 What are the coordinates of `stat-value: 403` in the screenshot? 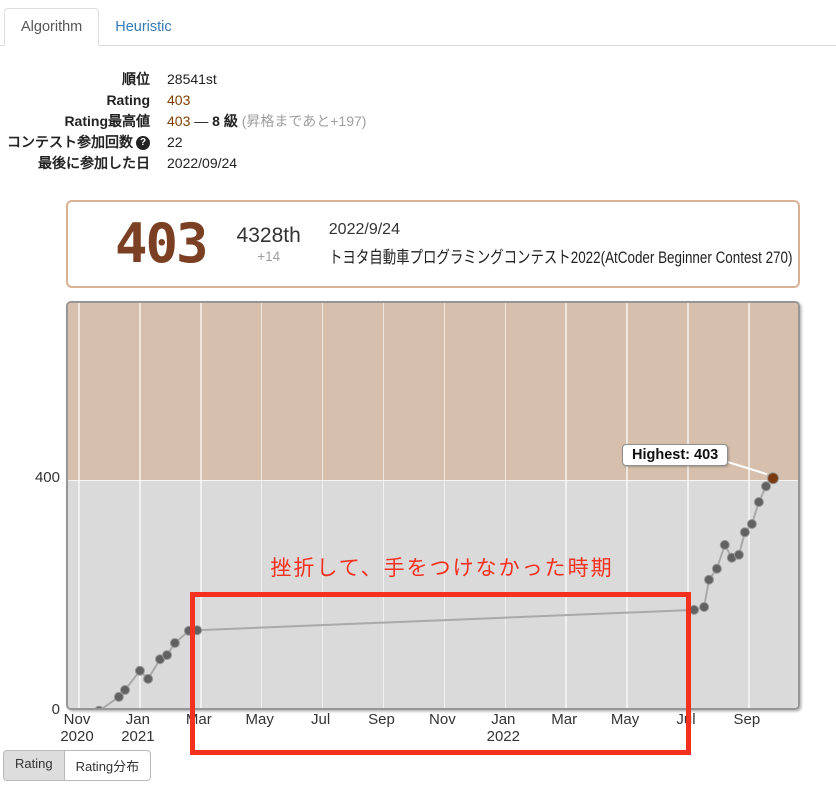 It's located at (178, 100).